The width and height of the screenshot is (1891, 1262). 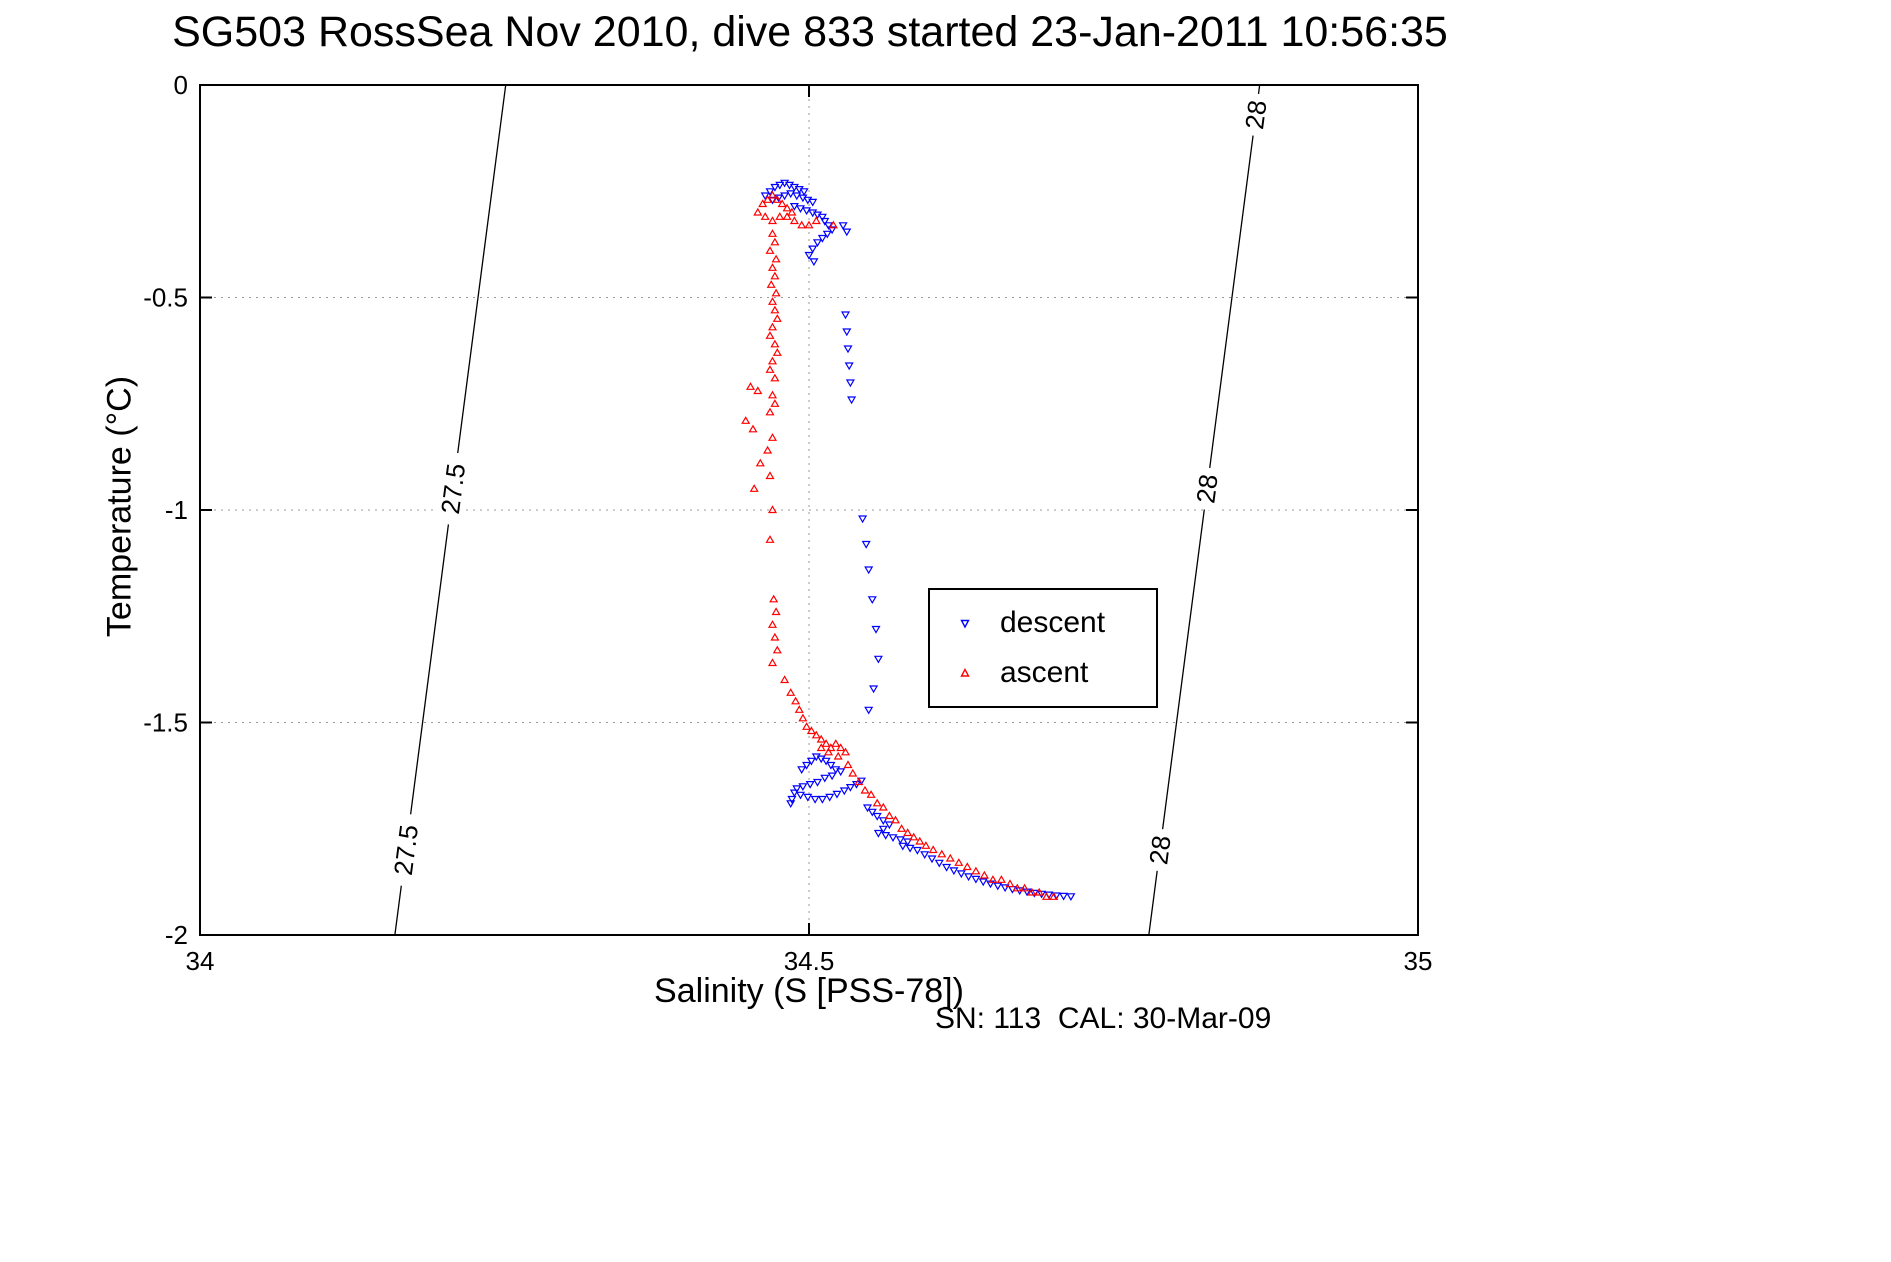 I want to click on calibration-note: SN: 113 CAL: 30-Mar-09, so click(x=1103, y=1018).